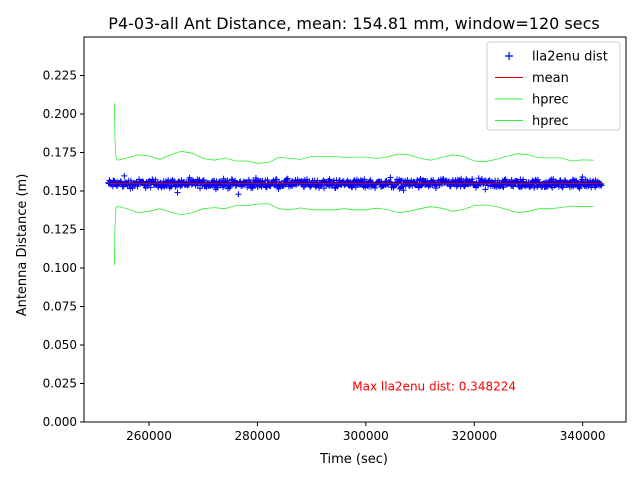 The image size is (640, 480). Describe the element at coordinates (60, 307) in the screenshot. I see `y-tick-label: 0.075` at that location.